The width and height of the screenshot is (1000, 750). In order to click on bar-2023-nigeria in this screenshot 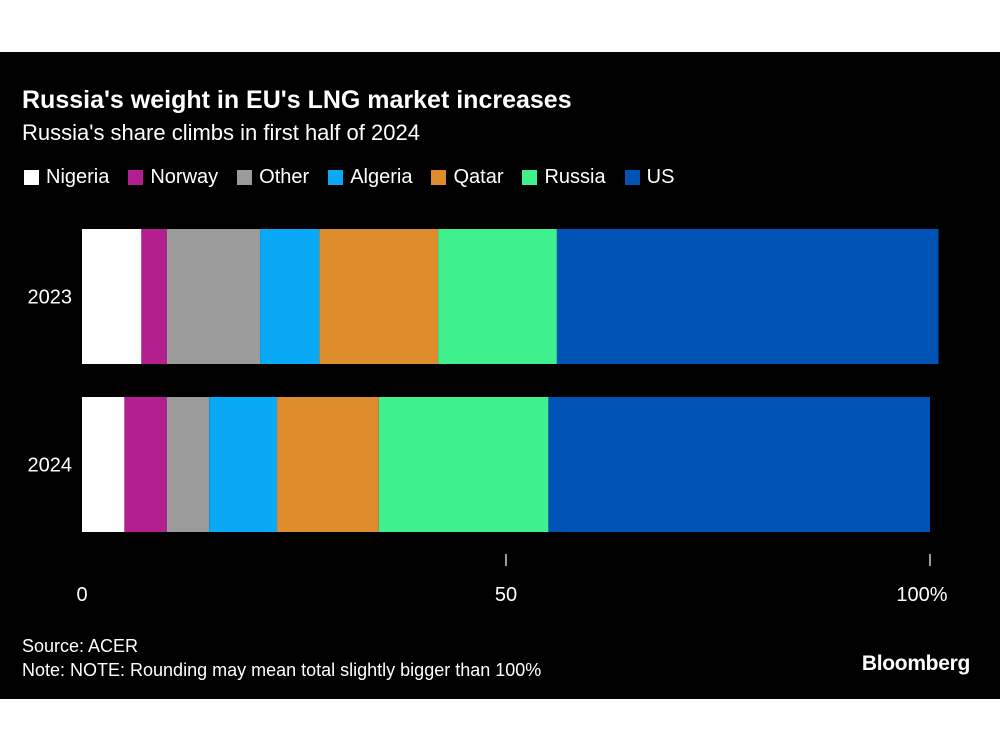, I will do `click(112, 296)`.